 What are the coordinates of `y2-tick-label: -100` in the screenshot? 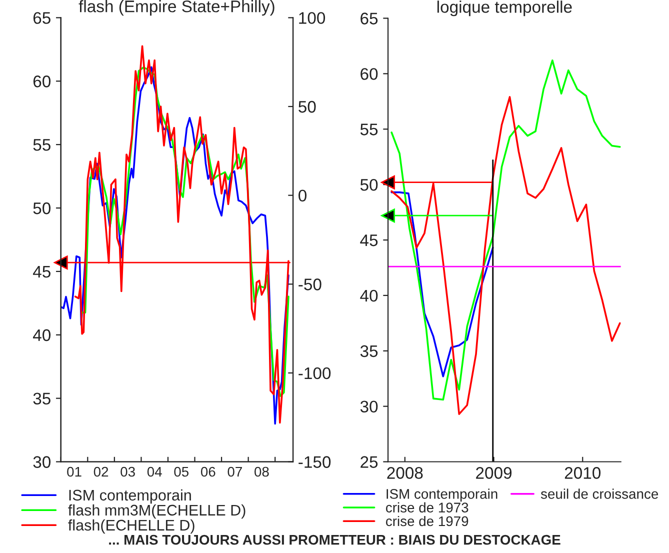 It's located at (314, 373).